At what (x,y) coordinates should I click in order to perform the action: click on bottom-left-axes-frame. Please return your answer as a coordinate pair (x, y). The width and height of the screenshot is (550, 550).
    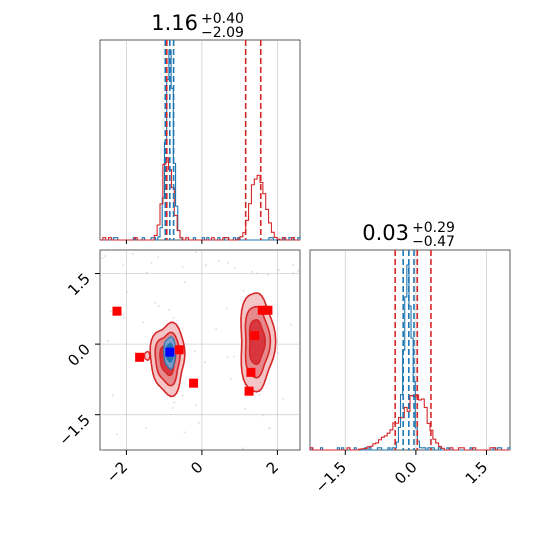
    Looking at the image, I should click on (200, 350).